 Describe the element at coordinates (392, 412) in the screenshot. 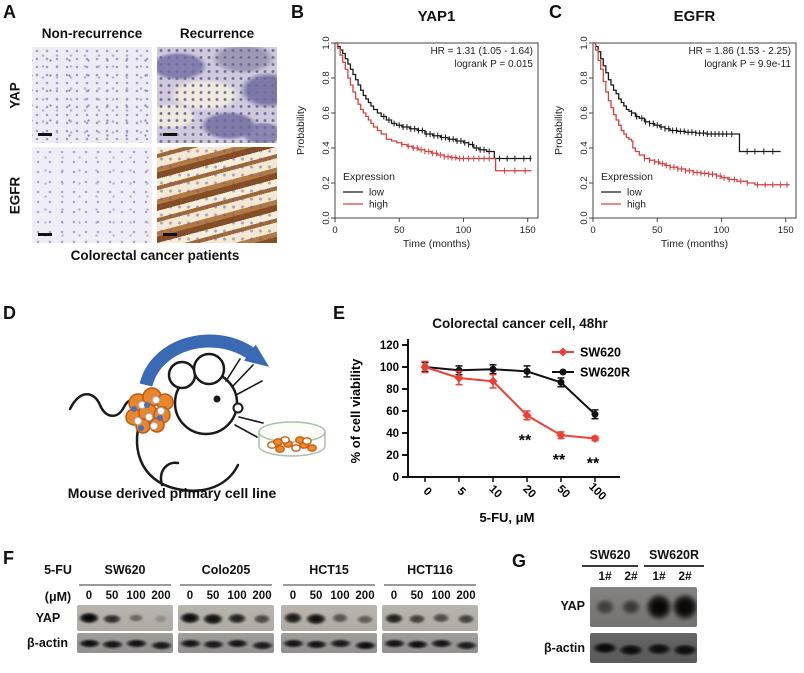

I see `svg-text: 60` at that location.